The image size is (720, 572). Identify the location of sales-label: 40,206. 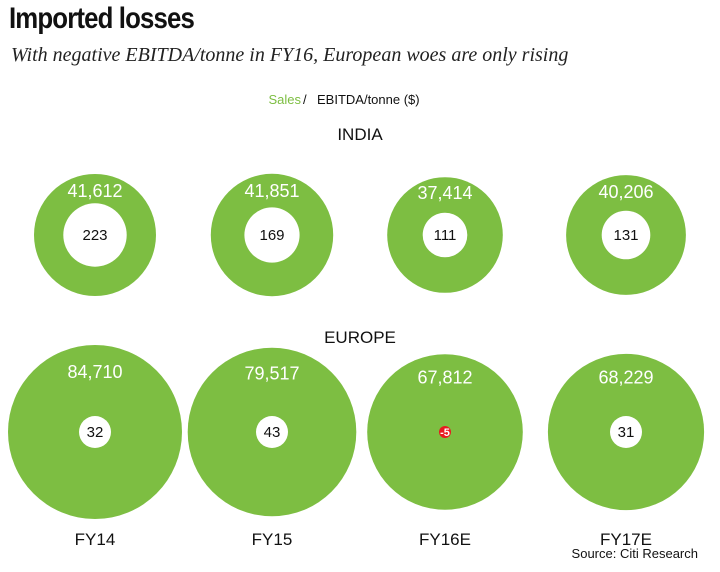
(625, 192).